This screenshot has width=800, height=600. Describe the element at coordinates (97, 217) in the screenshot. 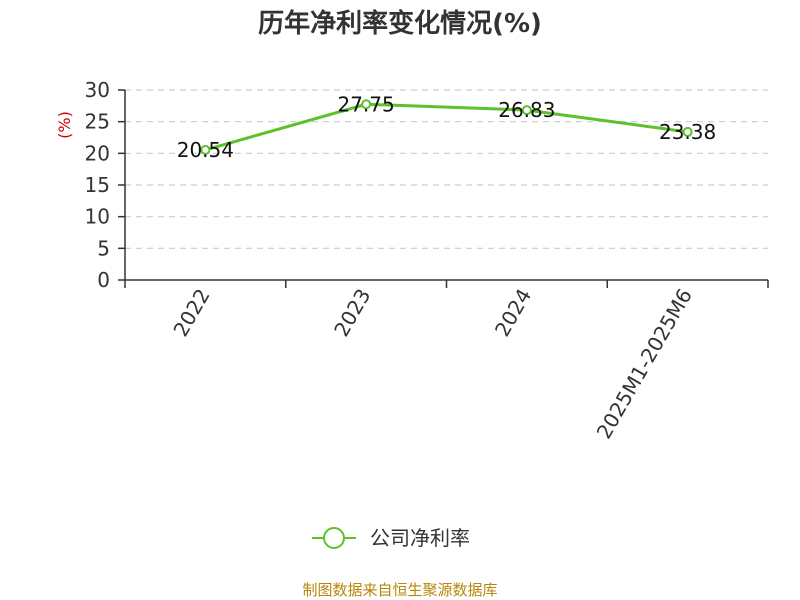

I see `y-tick-label: 10` at that location.